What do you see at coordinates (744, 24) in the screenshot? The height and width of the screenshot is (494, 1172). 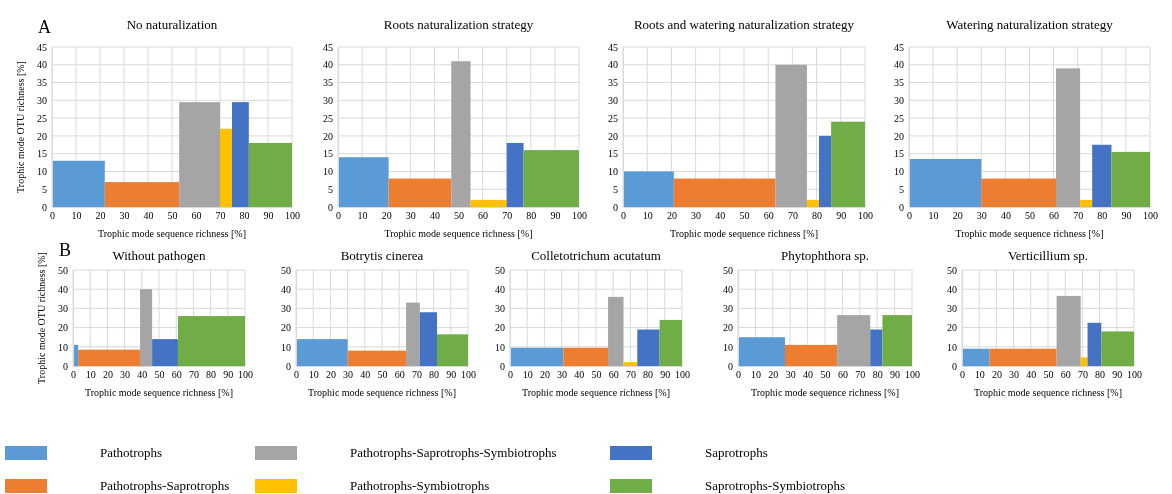 I see `chart-title: Roots and watering naturalization strategy` at bounding box center [744, 24].